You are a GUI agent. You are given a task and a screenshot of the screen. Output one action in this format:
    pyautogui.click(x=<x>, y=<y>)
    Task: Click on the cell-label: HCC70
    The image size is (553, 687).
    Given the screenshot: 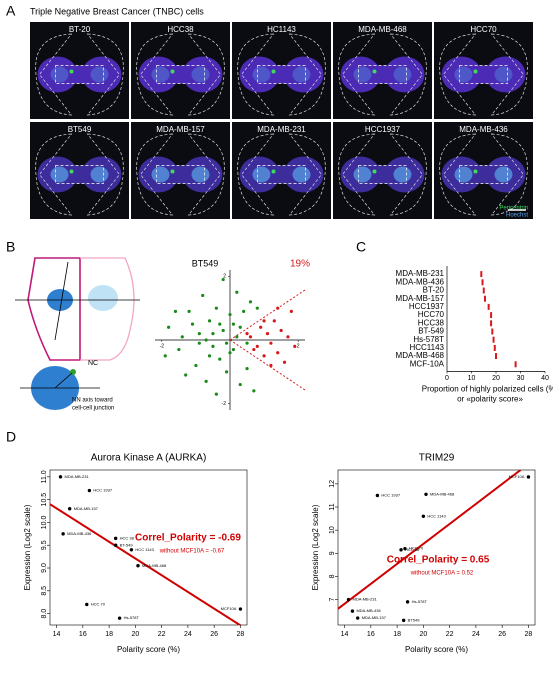 What is the action you would take?
    pyautogui.click(x=483, y=29)
    